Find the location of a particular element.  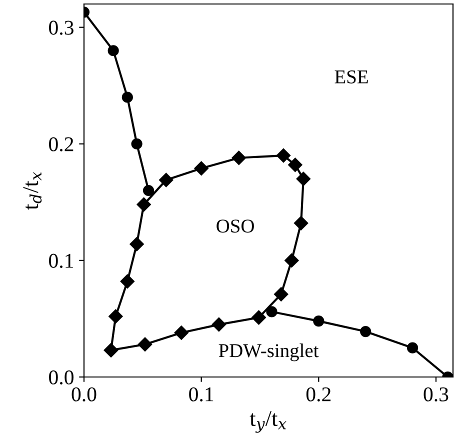

y-tick-label: 0.3 is located at coordinates (61, 27).